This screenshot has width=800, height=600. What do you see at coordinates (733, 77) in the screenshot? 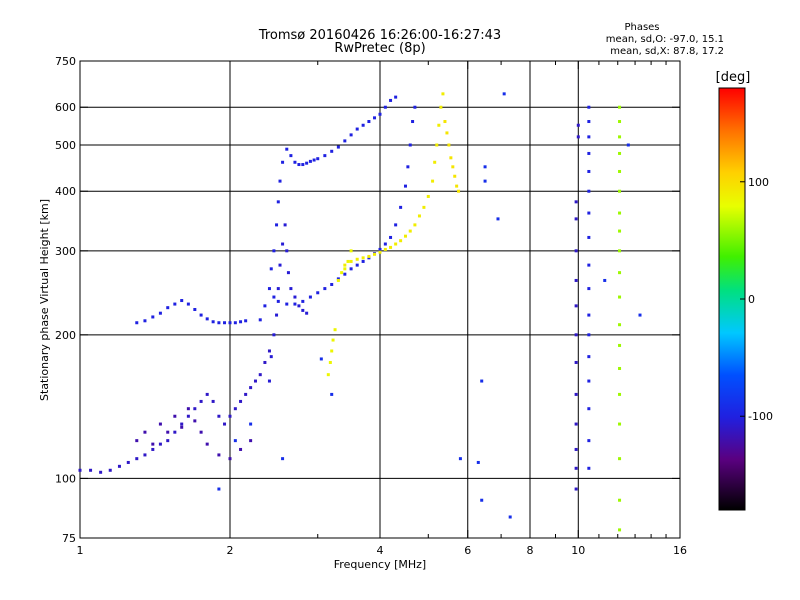
I see `colorbar-label: [deg]` at bounding box center [733, 77].